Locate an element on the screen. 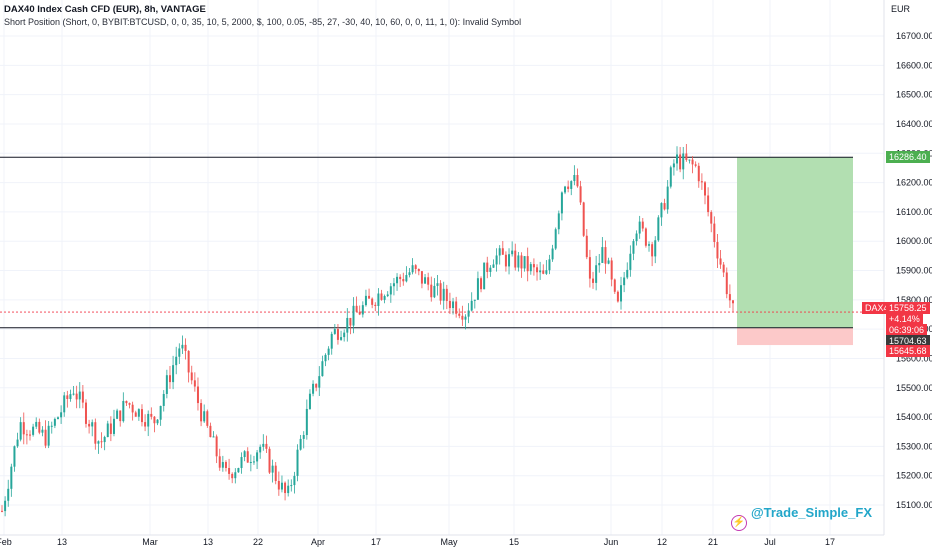  lightning-icon: ⚡ is located at coordinates (739, 523).